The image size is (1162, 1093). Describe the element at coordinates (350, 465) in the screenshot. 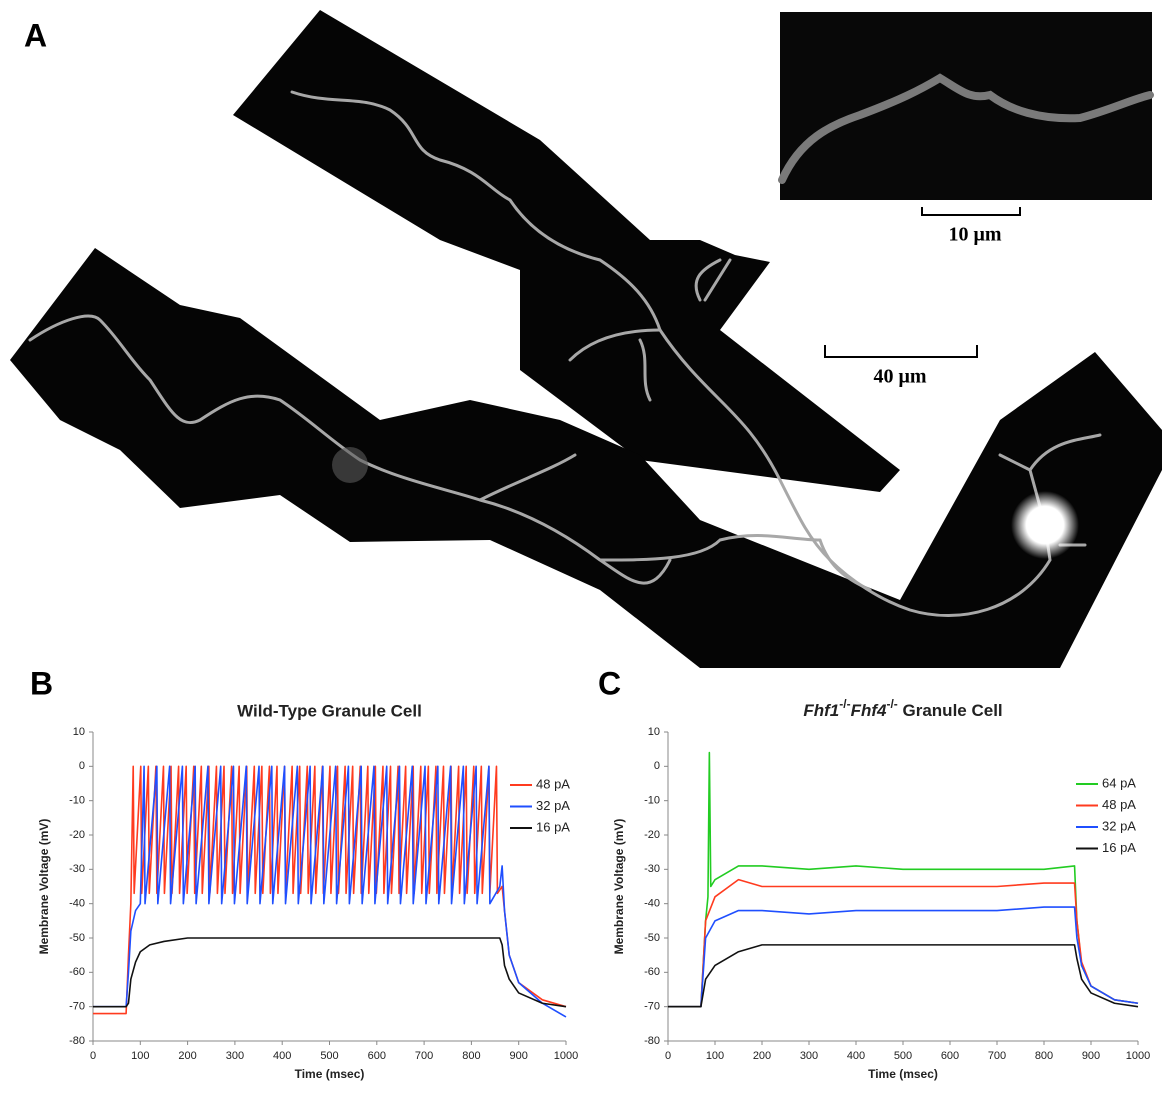

I see `soma-blur` at that location.